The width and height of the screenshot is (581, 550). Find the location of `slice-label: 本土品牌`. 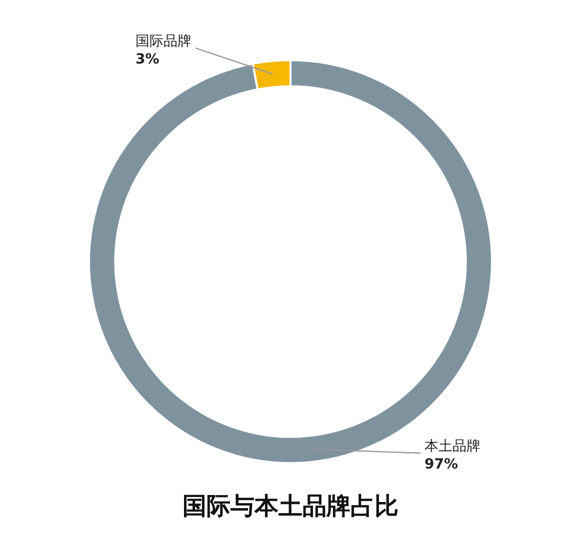

slice-label: 本土品牌 is located at coordinates (452, 446).